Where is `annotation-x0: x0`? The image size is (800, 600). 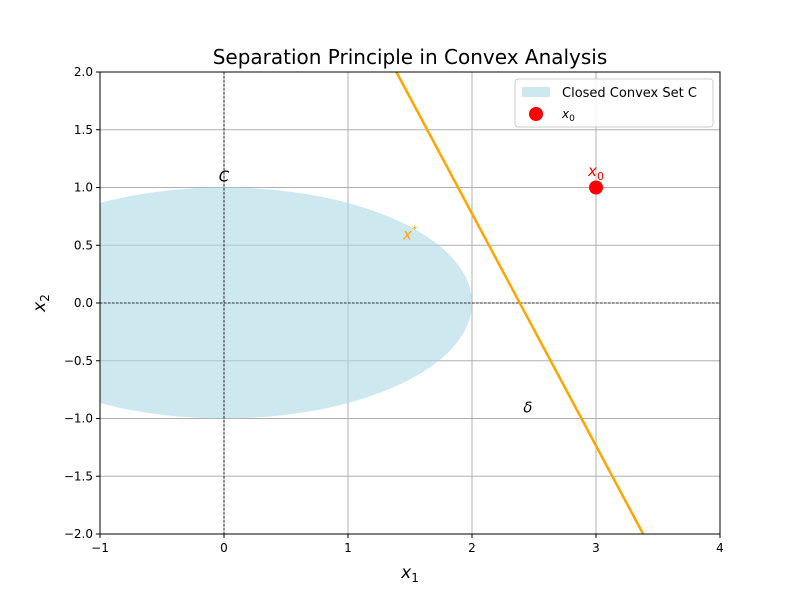 annotation-x0: x0 is located at coordinates (595, 172).